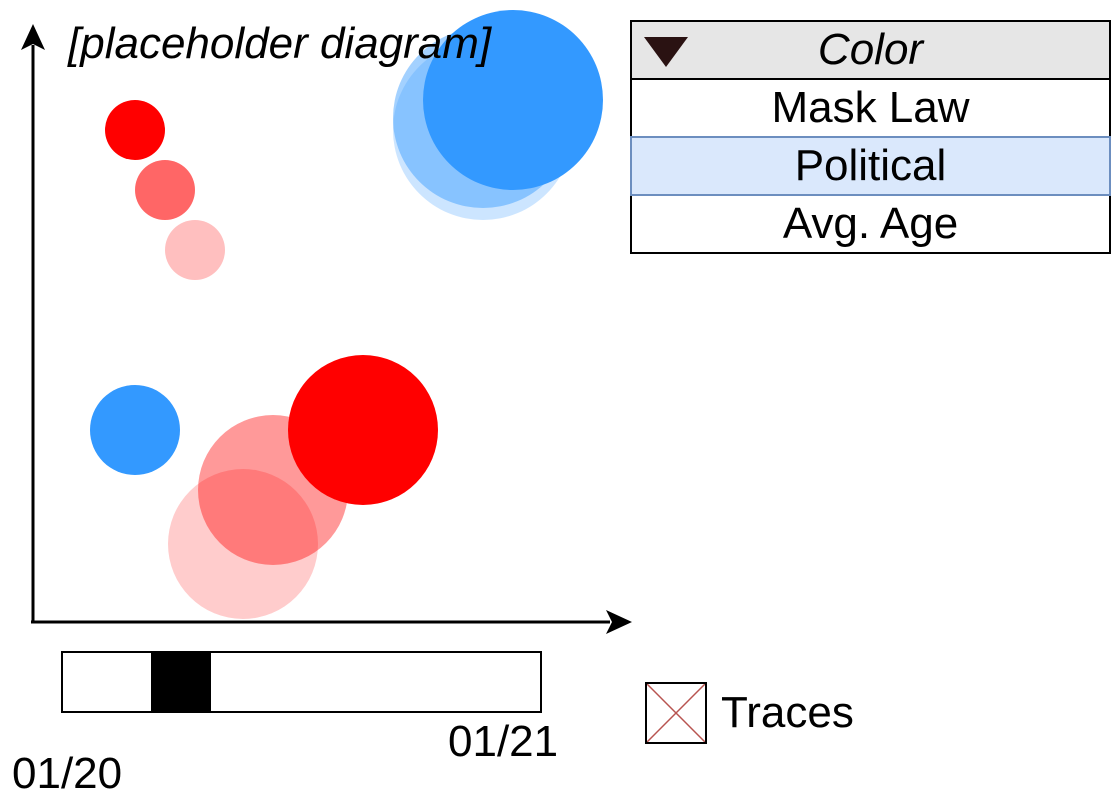 This screenshot has width=1116, height=807. Describe the element at coordinates (280, 43) in the screenshot. I see `plot-title: [placeholder diagram]` at that location.